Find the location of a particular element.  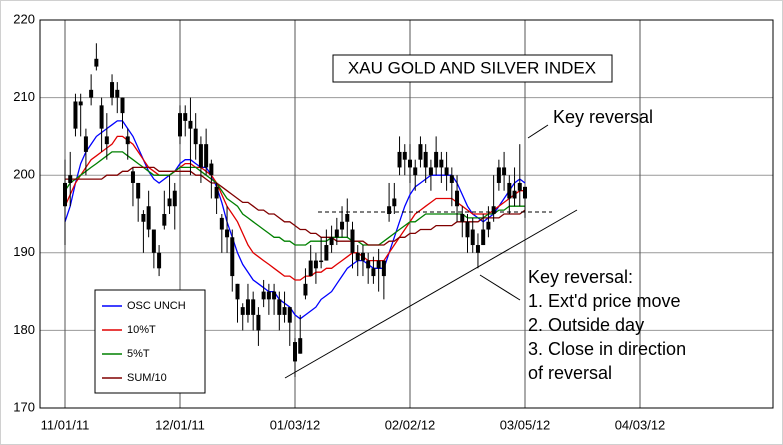

legend: OSC UNCH 10%T 5%T SUM/10 is located at coordinates (150, 341).